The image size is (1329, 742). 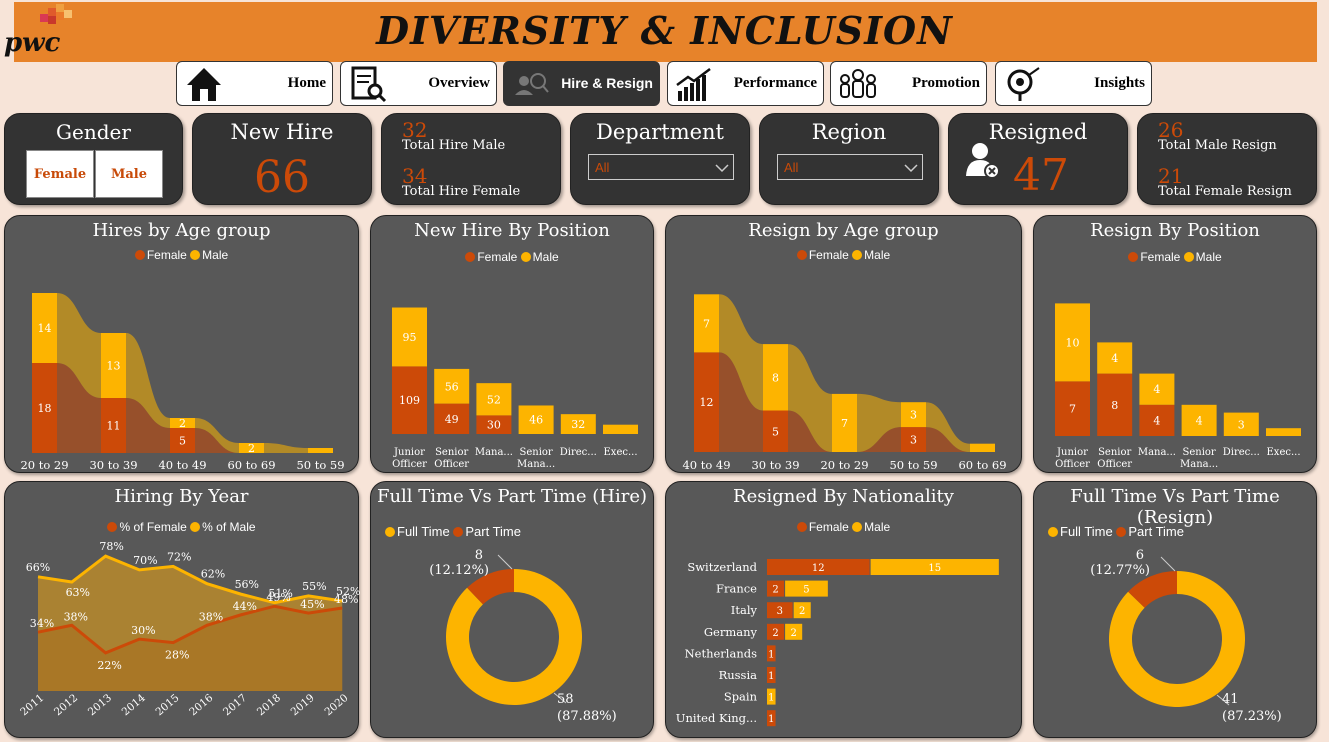 I want to click on region-dropdown: All, so click(x=850, y=167).